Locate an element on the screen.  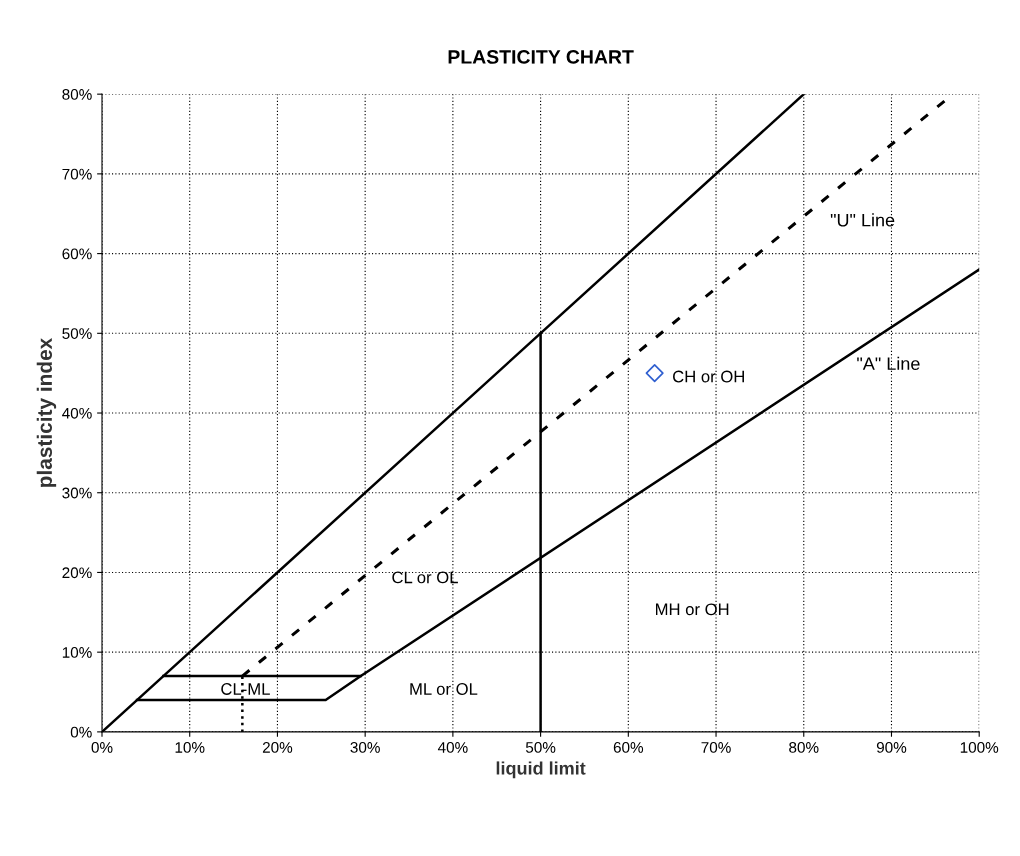
y-tick-label: 10% is located at coordinates (77, 652).